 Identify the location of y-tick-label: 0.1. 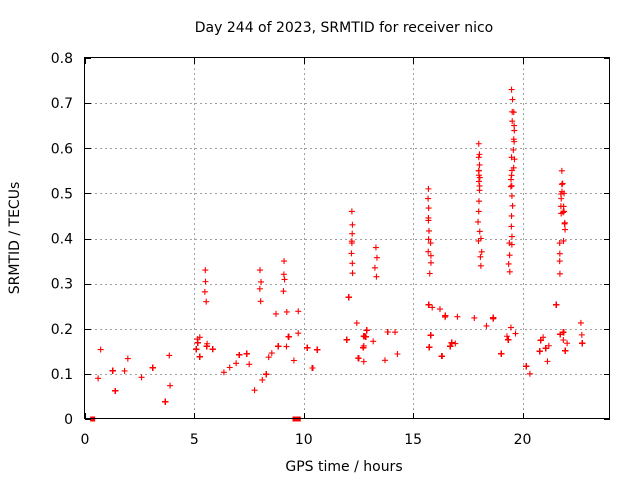
(62, 375).